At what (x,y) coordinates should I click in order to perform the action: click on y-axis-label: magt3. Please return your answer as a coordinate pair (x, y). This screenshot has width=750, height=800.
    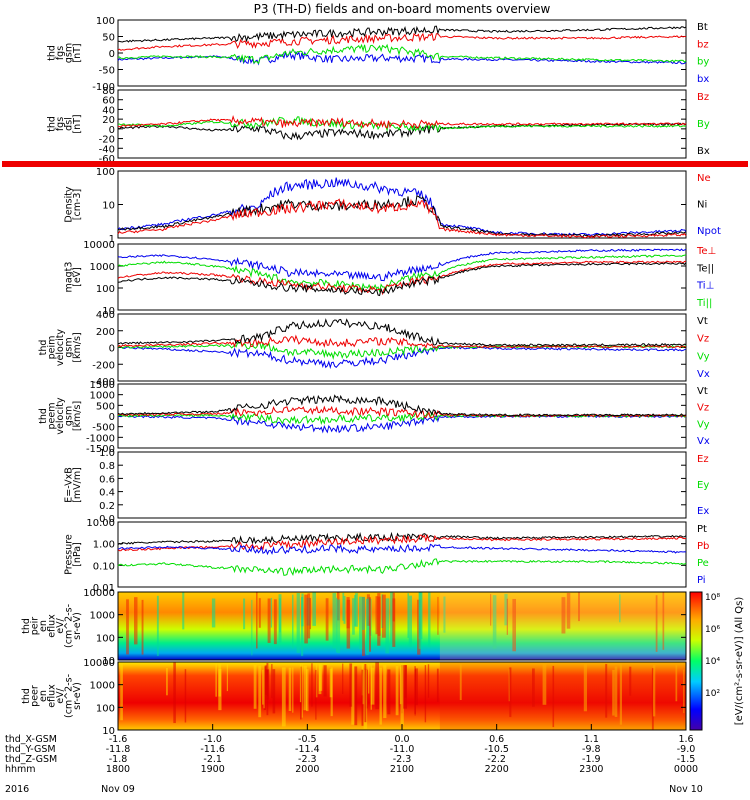
    Looking at the image, I should click on (69, 277).